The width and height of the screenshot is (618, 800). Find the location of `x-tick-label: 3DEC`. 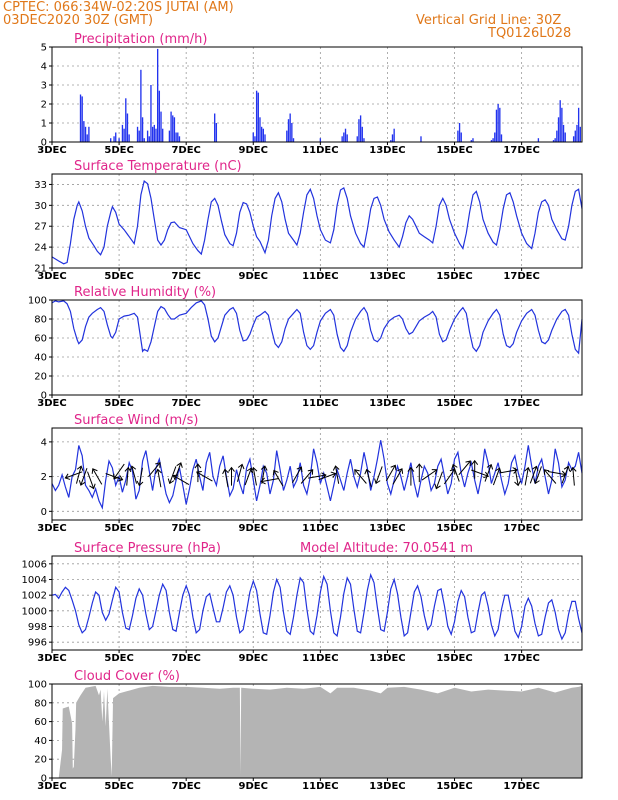

x-tick-label: 3DEC is located at coordinates (51, 658).